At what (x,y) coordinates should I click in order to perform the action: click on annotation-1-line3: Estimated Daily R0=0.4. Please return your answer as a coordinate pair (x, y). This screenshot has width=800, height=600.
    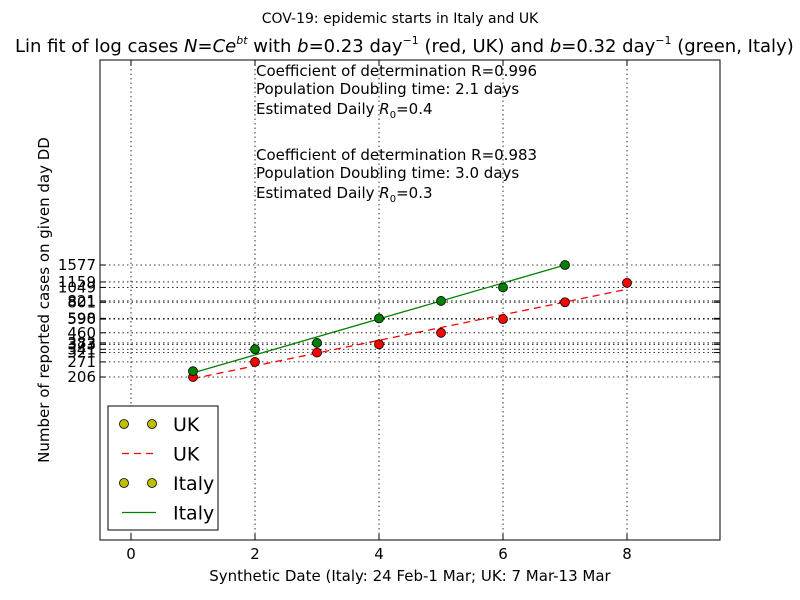
    Looking at the image, I should click on (344, 110).